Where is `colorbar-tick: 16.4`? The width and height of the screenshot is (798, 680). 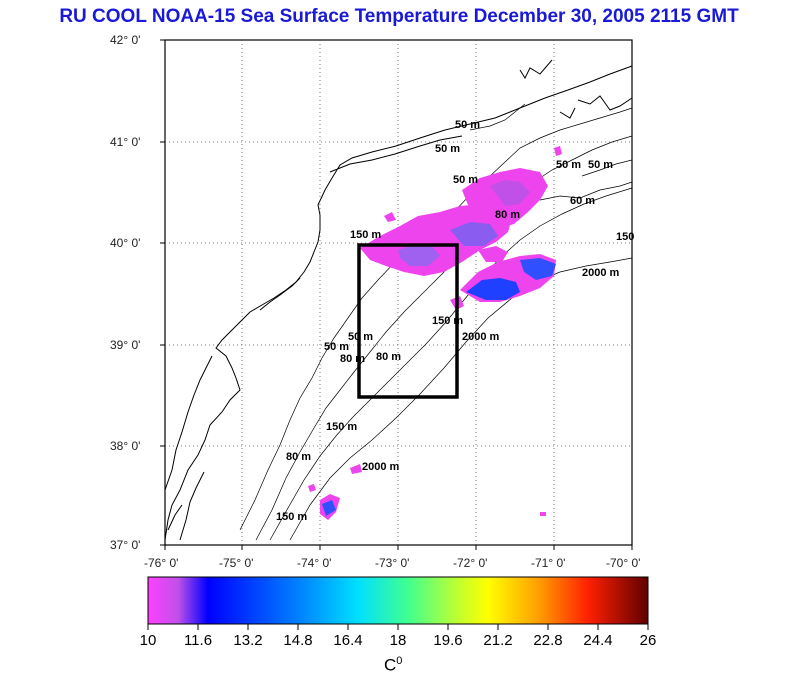
colorbar-tick: 16.4 is located at coordinates (348, 640).